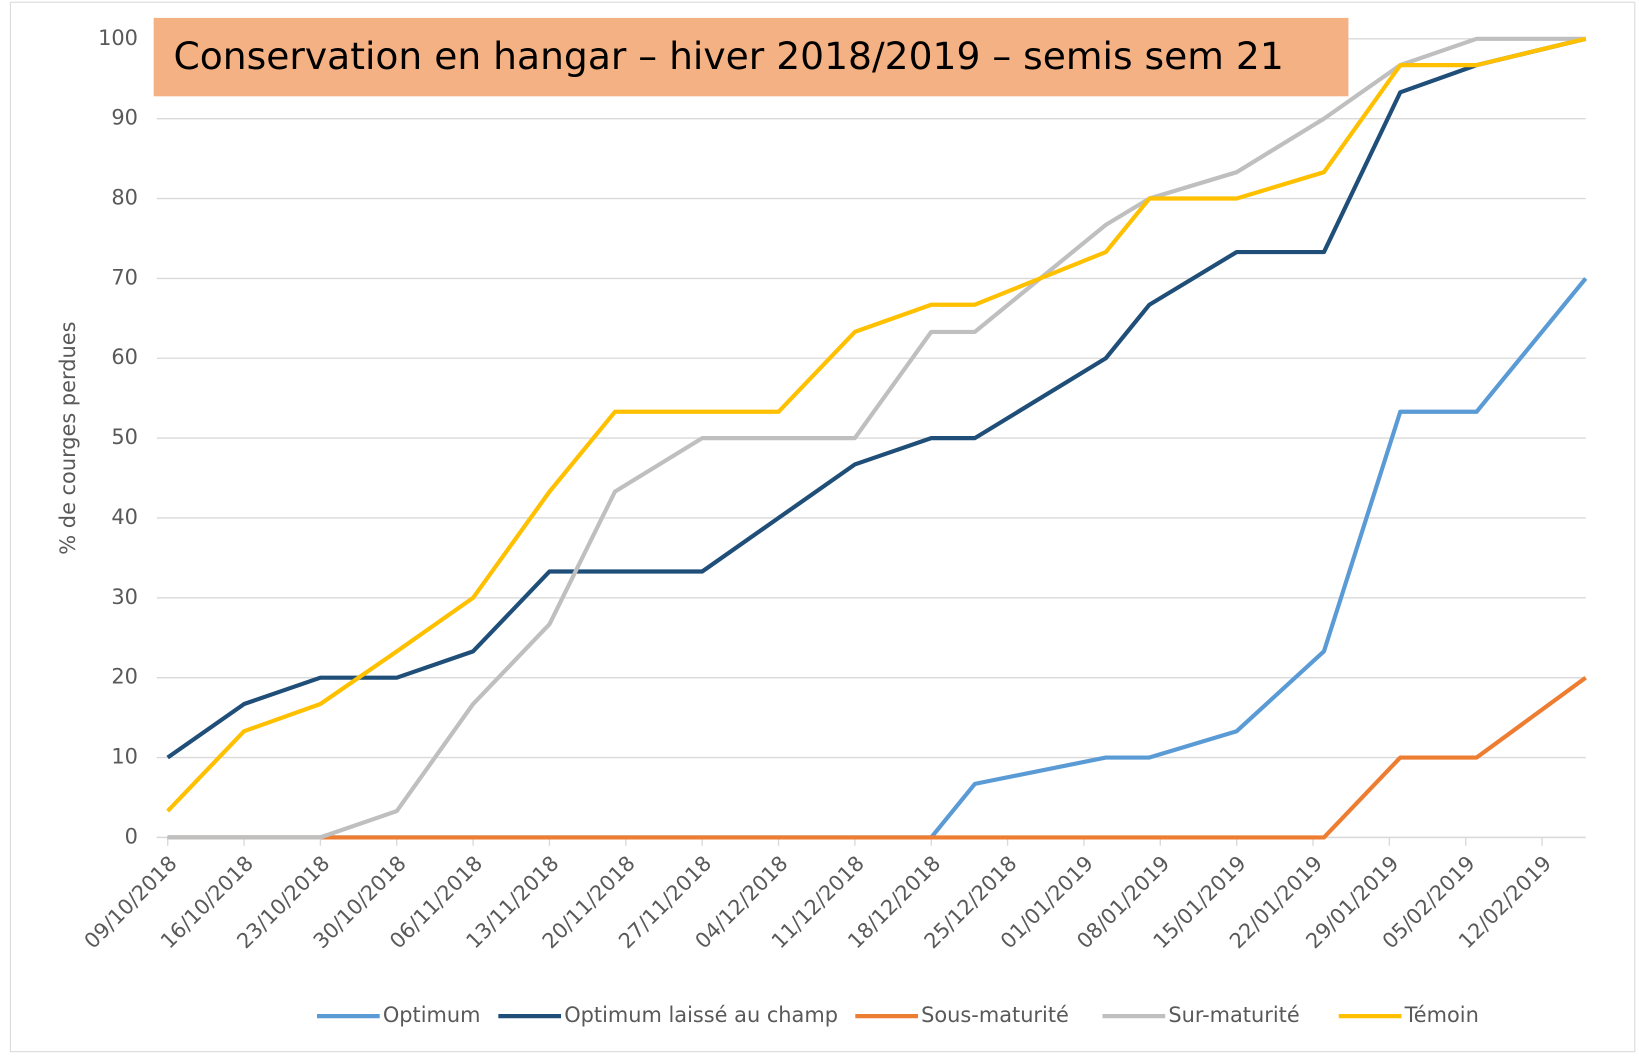 The width and height of the screenshot is (1639, 1056). What do you see at coordinates (1441, 1015) in the screenshot?
I see `legend-label: Témoin` at bounding box center [1441, 1015].